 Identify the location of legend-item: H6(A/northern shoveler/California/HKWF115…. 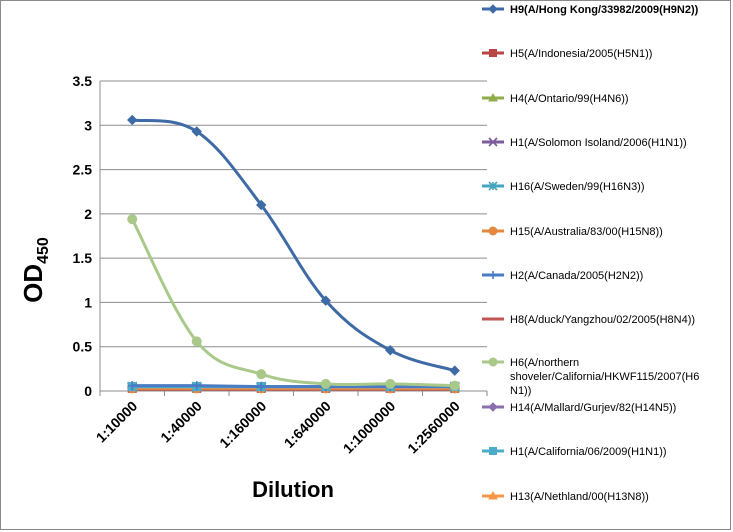
(590, 377).